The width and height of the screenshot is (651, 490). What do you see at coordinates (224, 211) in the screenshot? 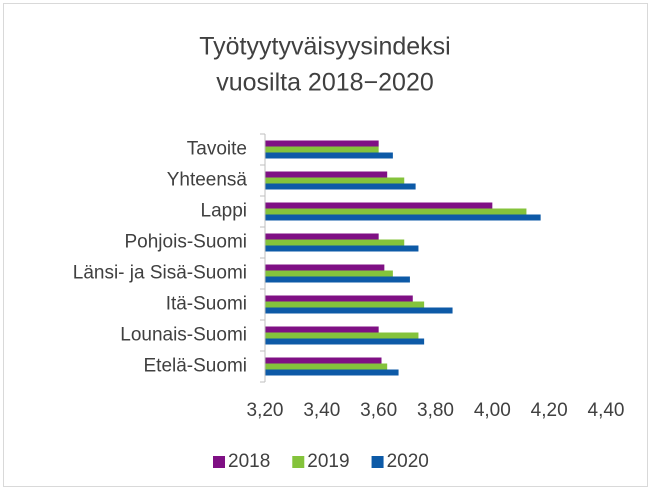
I see `y-tick-label: Lappi` at bounding box center [224, 211].